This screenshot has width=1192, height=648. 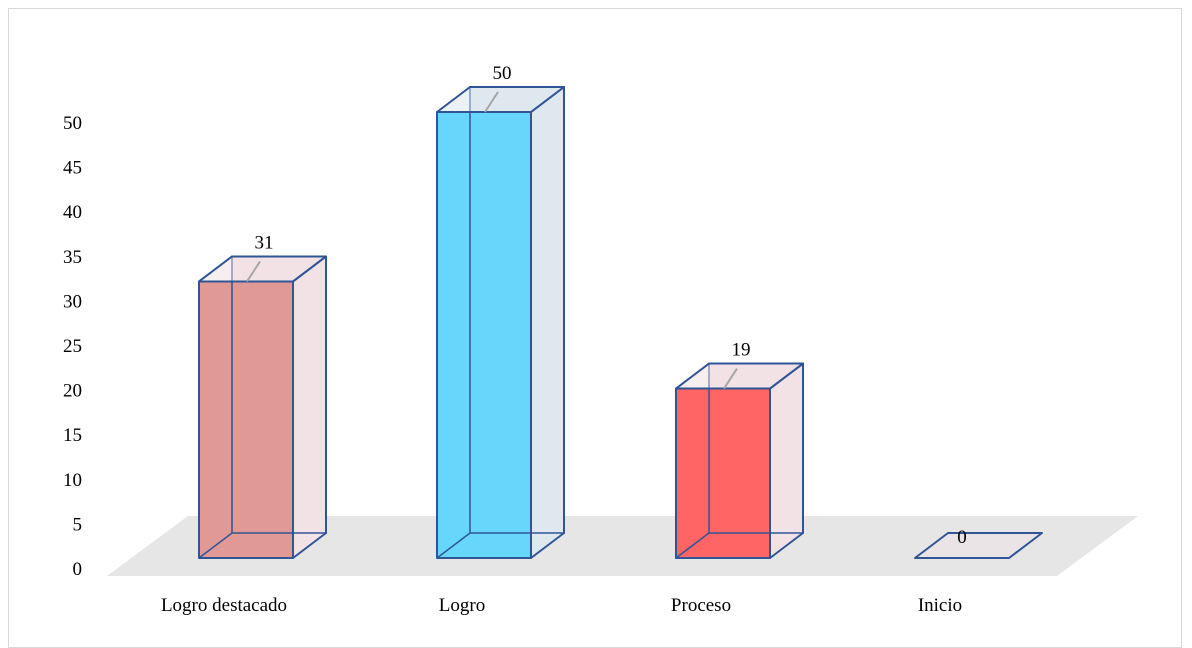 I want to click on data-label: 31, so click(x=264, y=242).